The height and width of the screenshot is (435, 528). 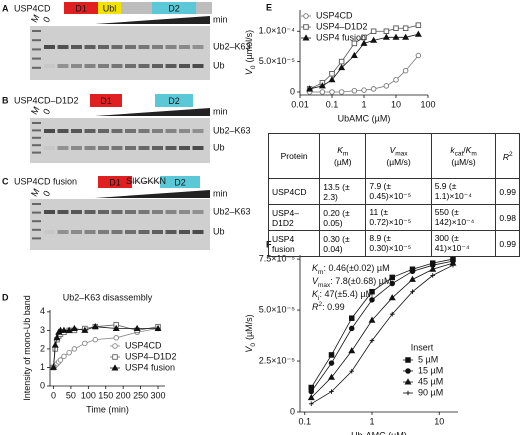 I want to click on label-part: V, so click(x=249, y=349).